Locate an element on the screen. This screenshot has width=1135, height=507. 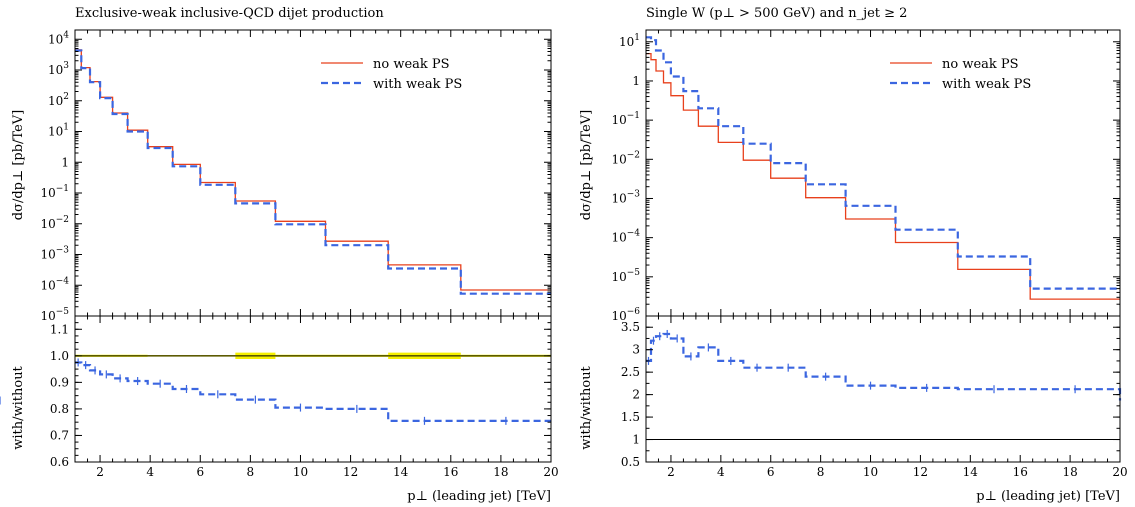
right-ratio-y-axis-label: with/without is located at coordinates (586, 407).